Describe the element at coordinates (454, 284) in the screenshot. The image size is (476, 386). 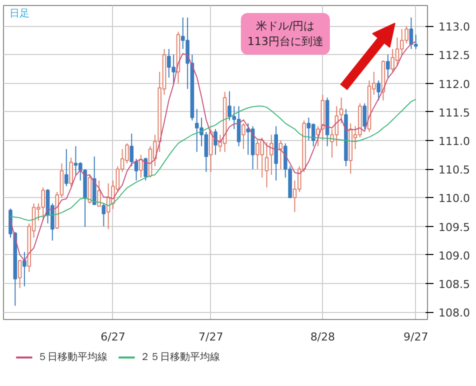
I see `y-tick-label: 108.5` at that location.